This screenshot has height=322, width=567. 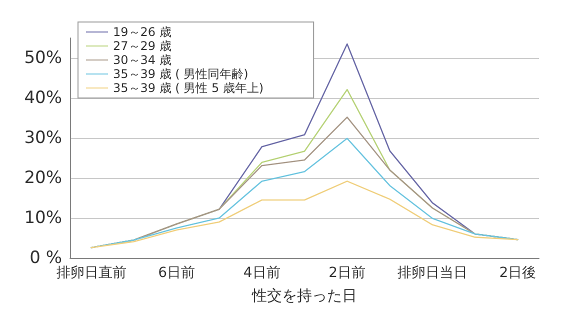 What do you see at coordinates (180, 74) in the screenshot?
I see `legend-label: 35～39 歳 ( 男性同年齢)` at bounding box center [180, 74].